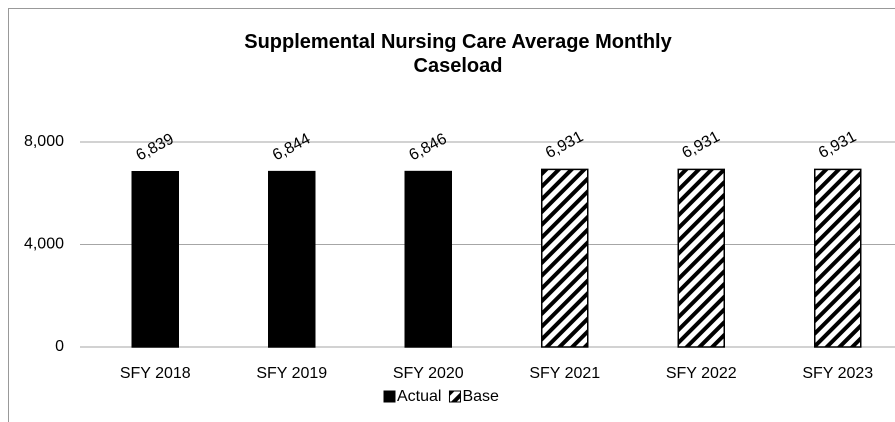 Image resolution: width=895 pixels, height=422 pixels. I want to click on data-label: 6,839, so click(154, 148).